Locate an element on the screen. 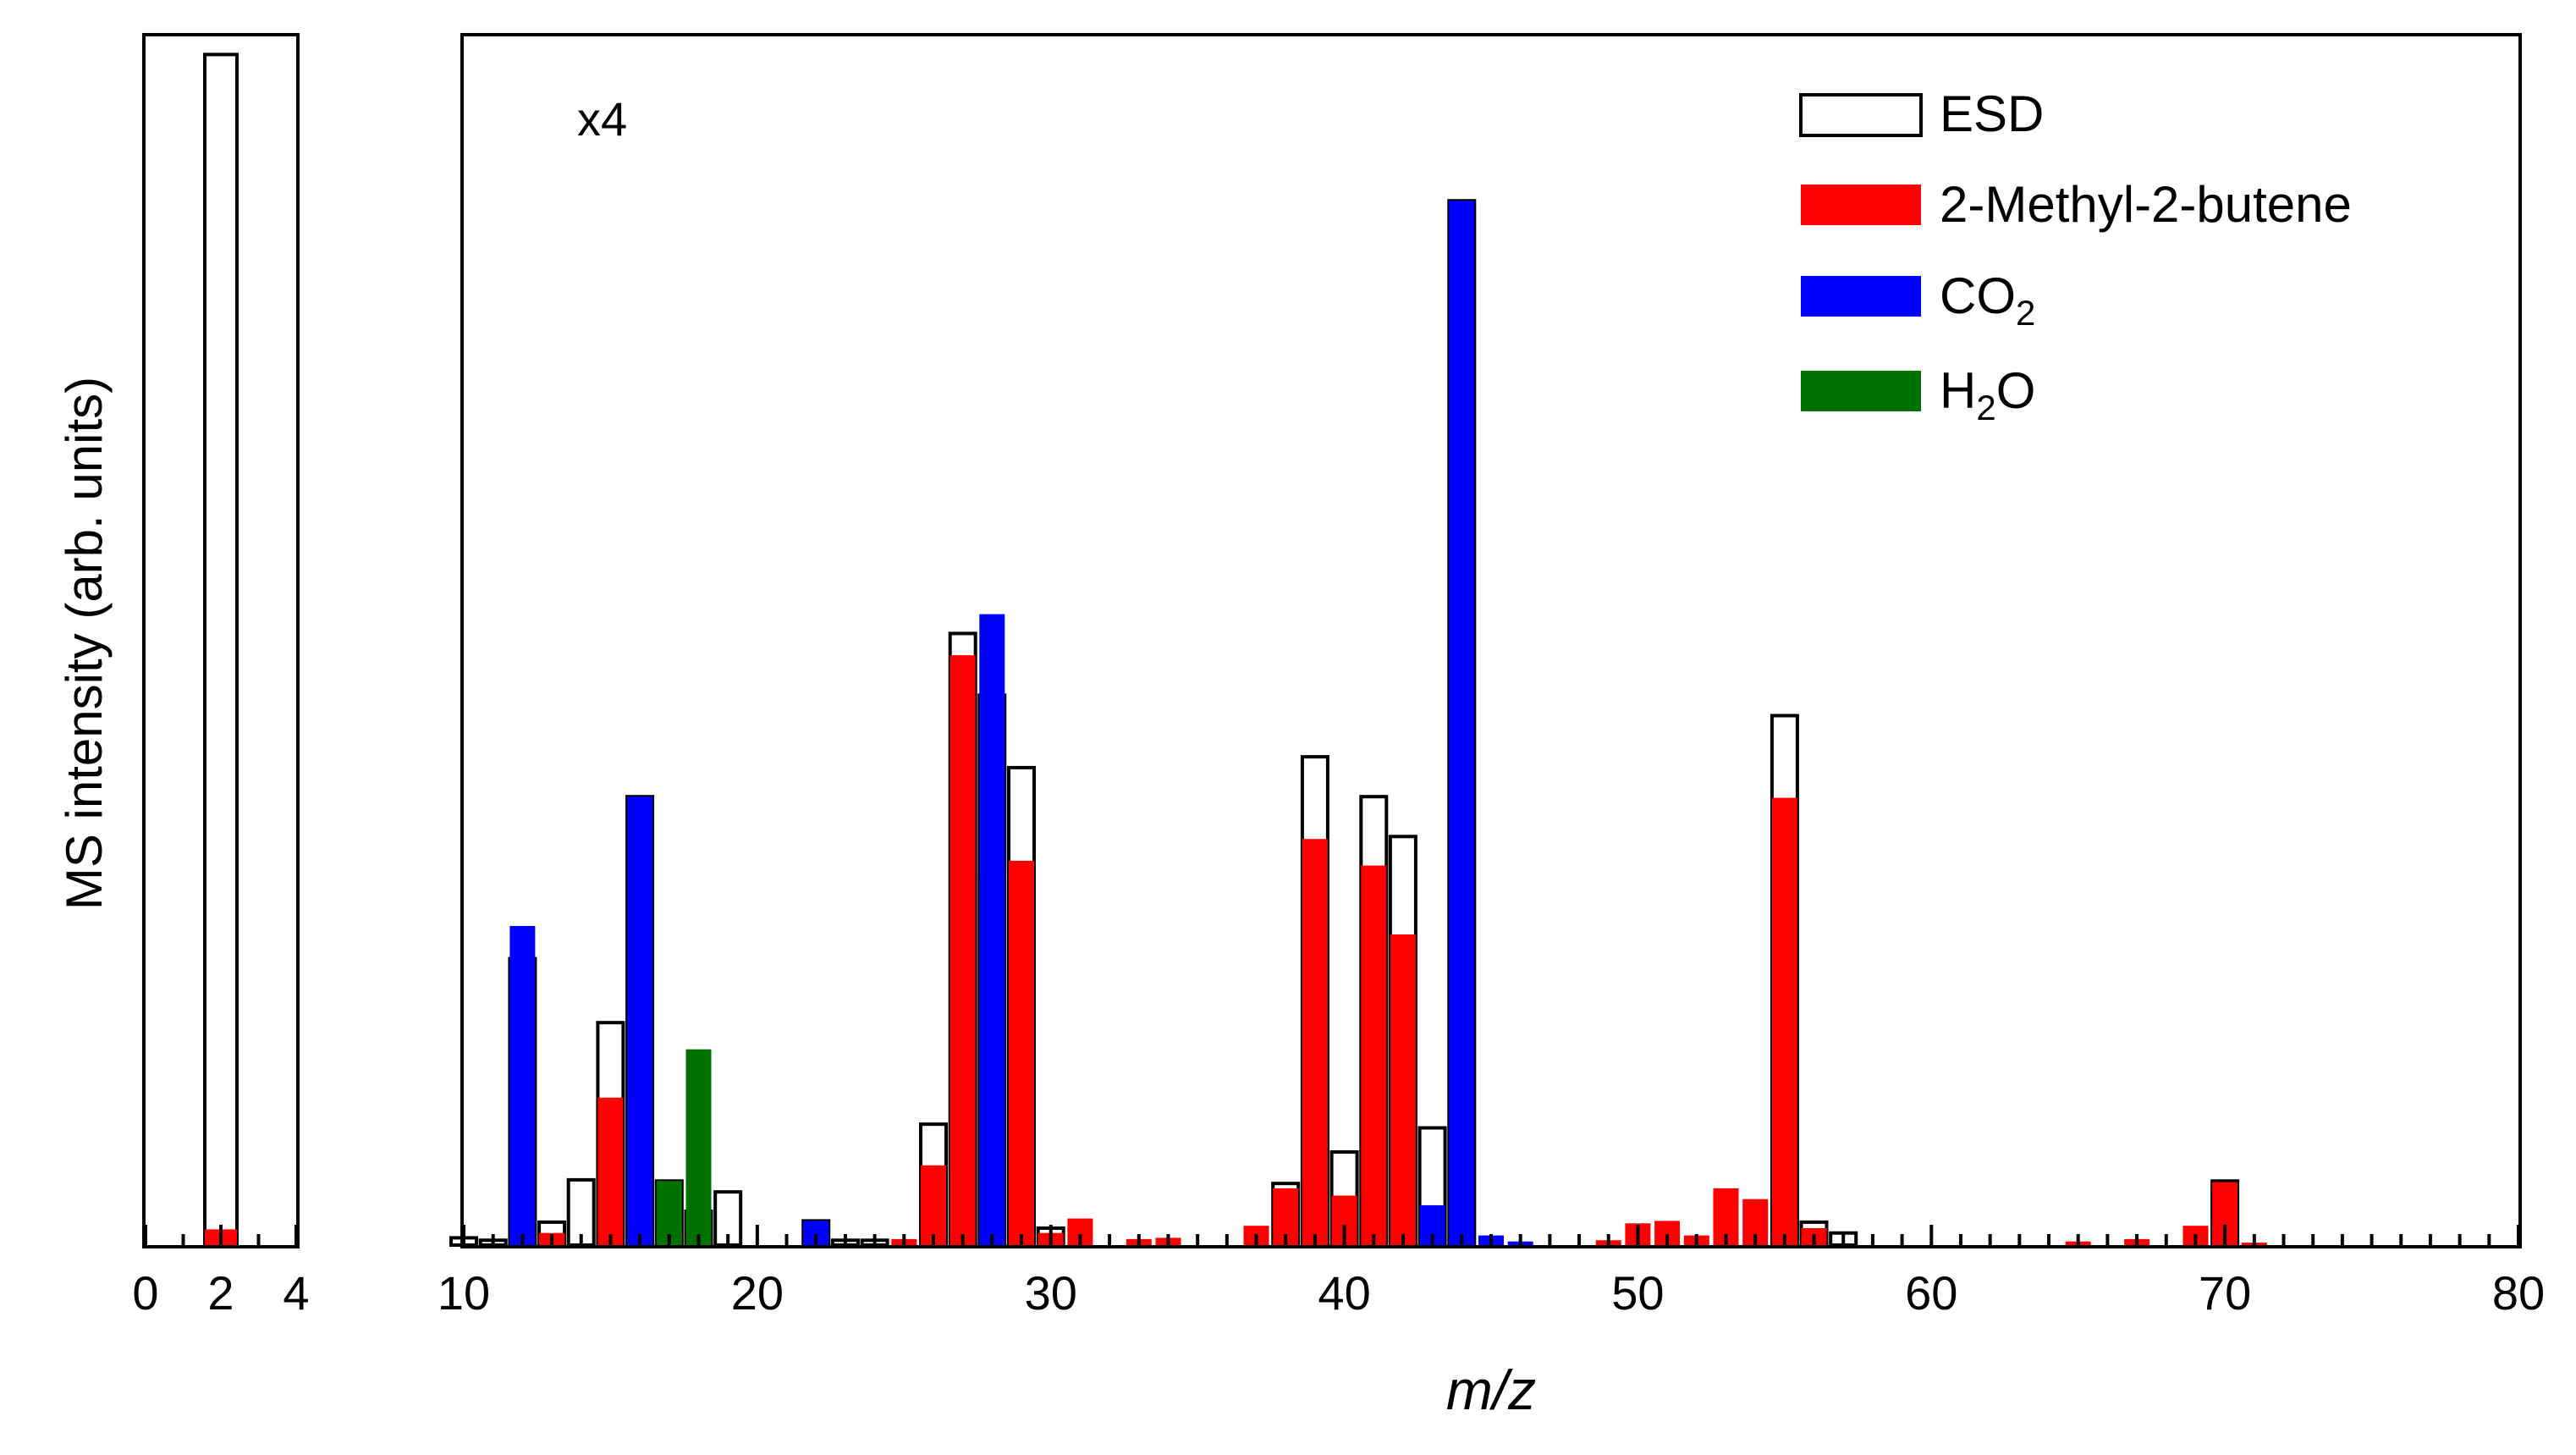 This screenshot has height=1455, width=2576. right-tick-label-40: 40 is located at coordinates (1344, 1293).